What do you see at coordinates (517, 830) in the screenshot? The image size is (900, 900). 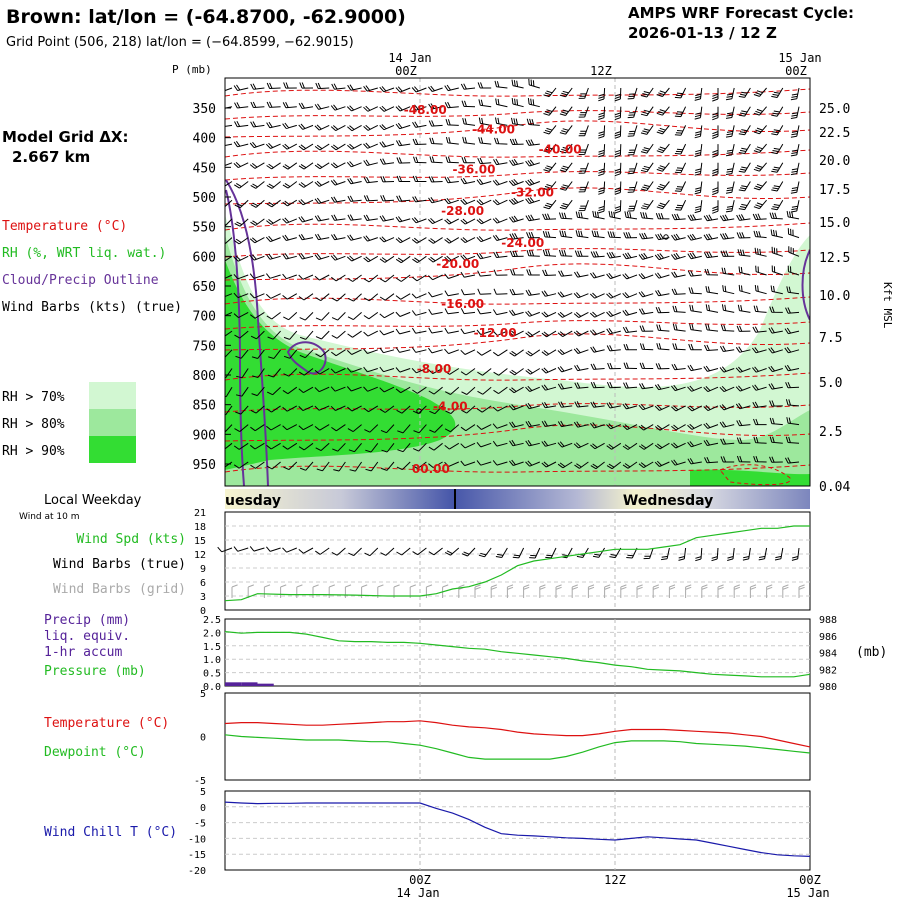 I see `wind-chill-frame` at bounding box center [517, 830].